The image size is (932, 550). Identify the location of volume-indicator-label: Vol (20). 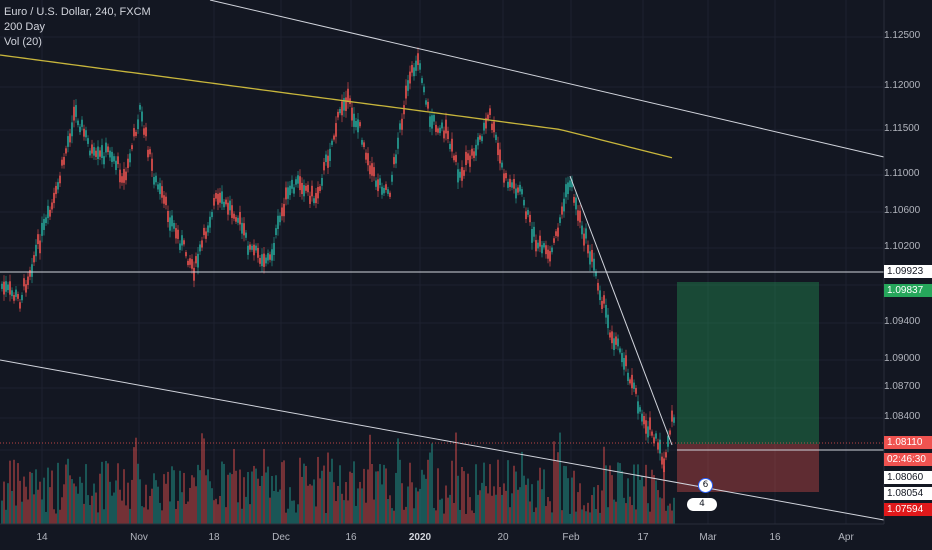
(23, 42).